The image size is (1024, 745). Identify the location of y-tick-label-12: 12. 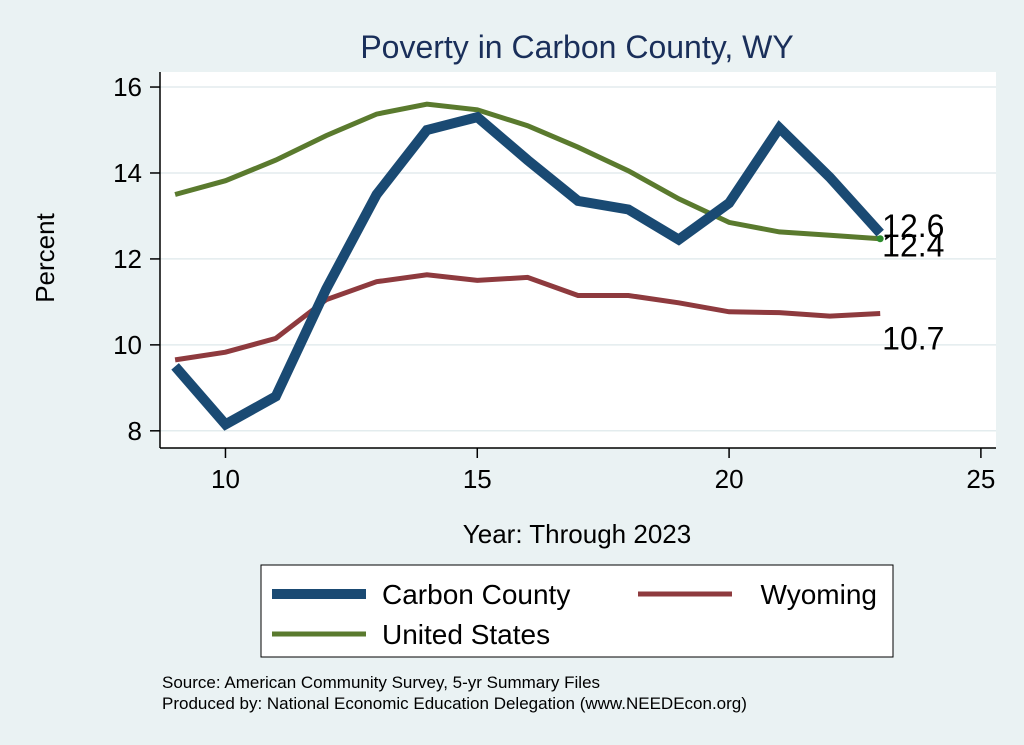
(127, 259).